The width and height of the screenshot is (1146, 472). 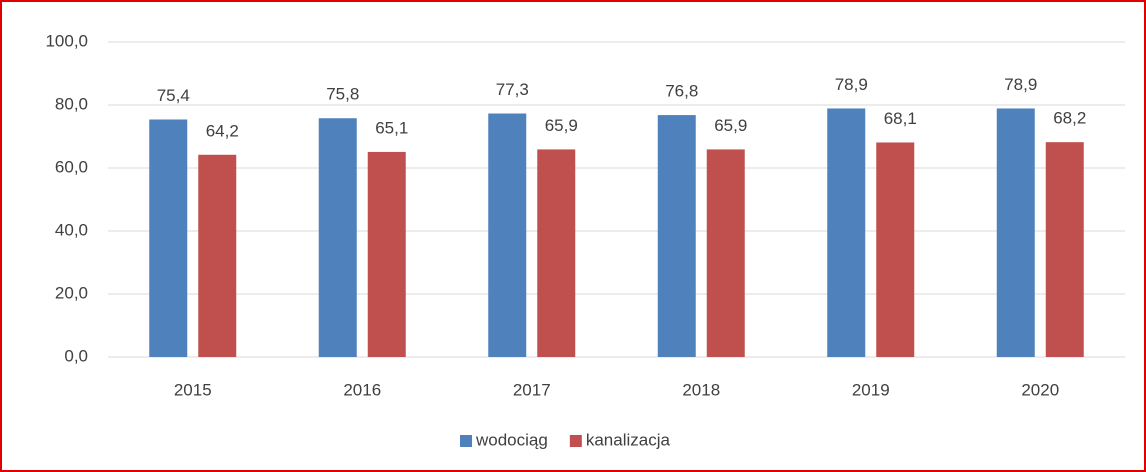 What do you see at coordinates (391, 127) in the screenshot?
I see `value-label: 65,1` at bounding box center [391, 127].